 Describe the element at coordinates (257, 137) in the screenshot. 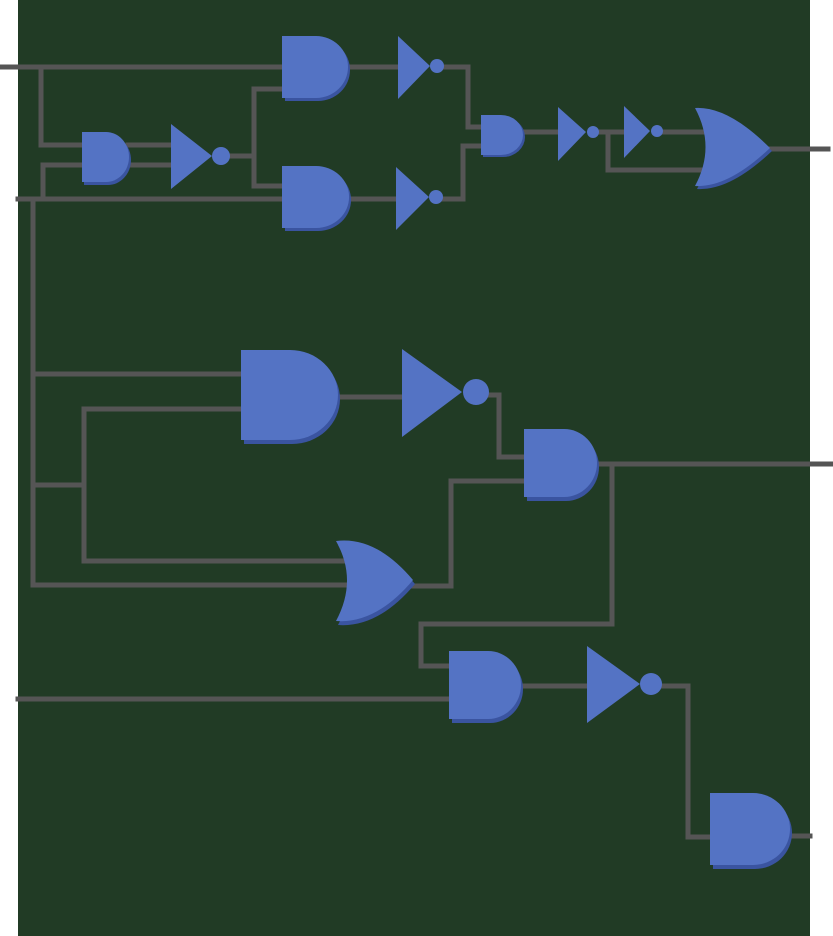

I see `wire-n1-split` at that location.